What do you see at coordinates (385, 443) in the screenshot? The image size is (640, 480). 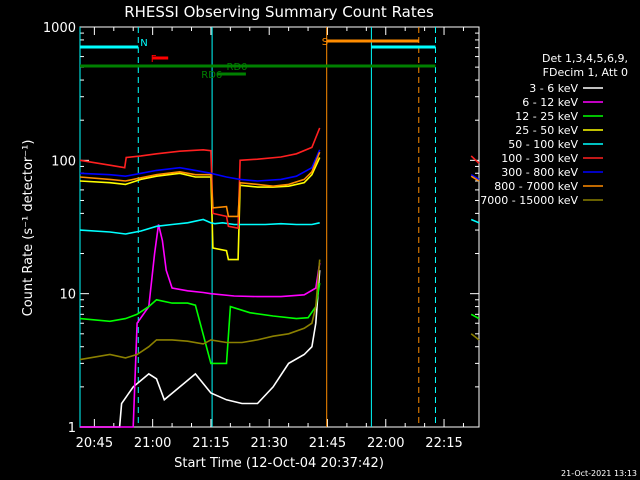 I see `x-tick-label: 22:00` at bounding box center [385, 443].